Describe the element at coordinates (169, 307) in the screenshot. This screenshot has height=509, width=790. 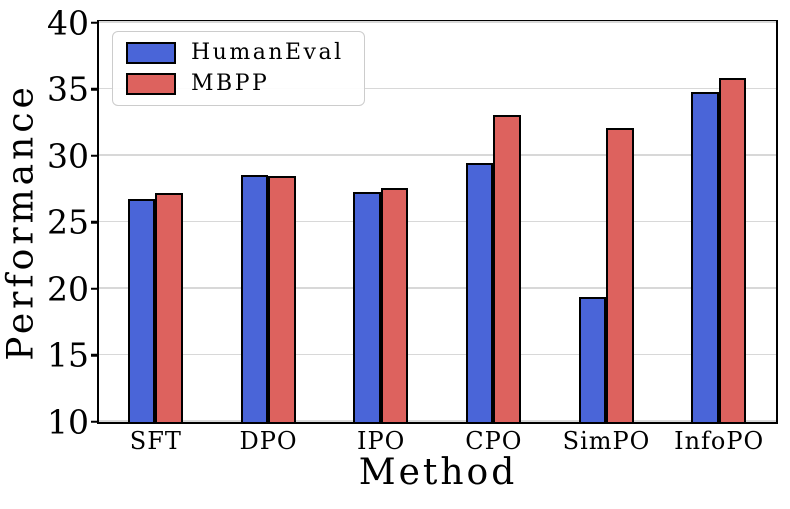
I see `bar-sft-mbpp` at that location.